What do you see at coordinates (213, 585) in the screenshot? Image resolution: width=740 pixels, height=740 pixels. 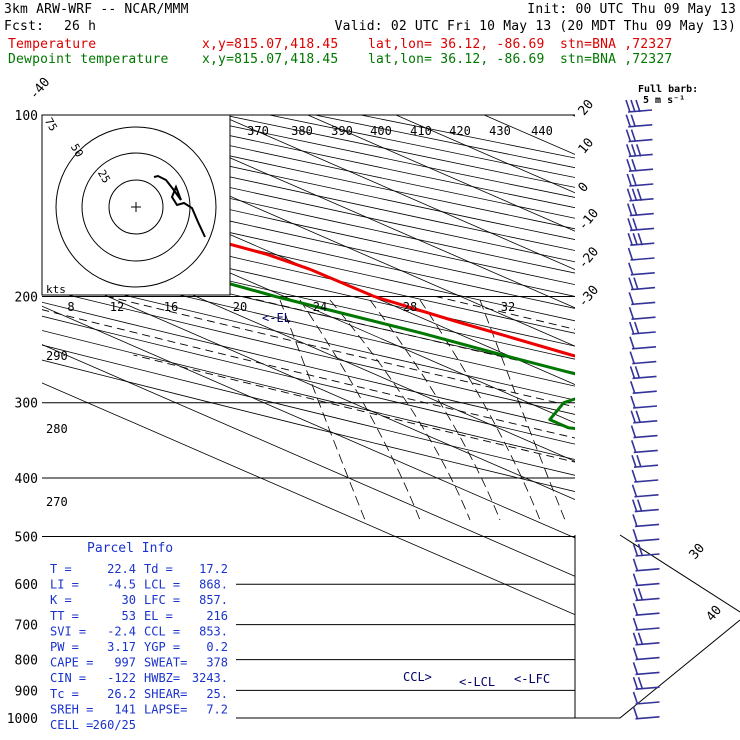 I see `parcel-value: 868.` at bounding box center [213, 585].